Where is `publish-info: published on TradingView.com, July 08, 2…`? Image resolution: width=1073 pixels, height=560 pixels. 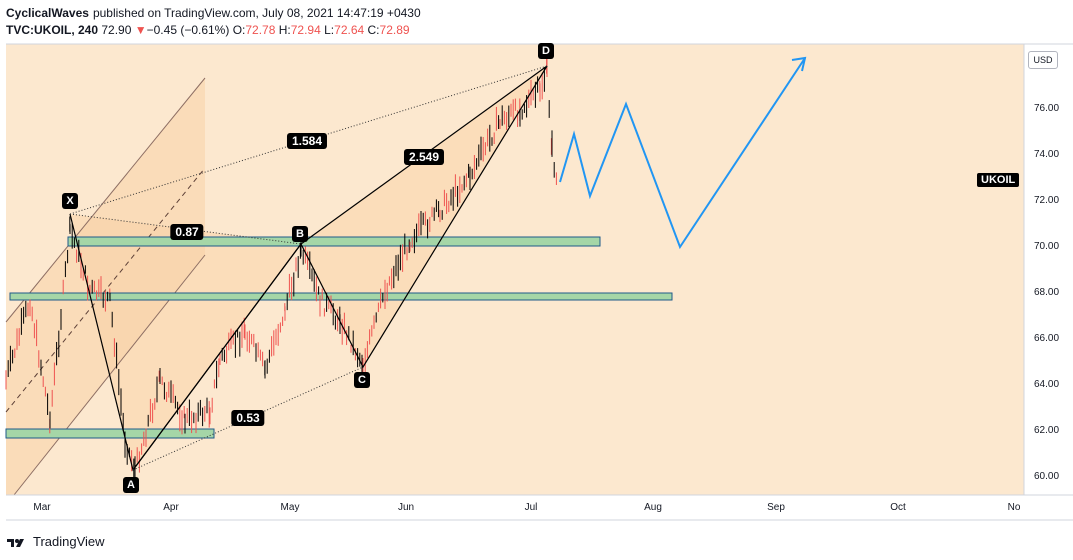 publish-info: published on TradingView.com, July 08, 2… is located at coordinates (256, 13).